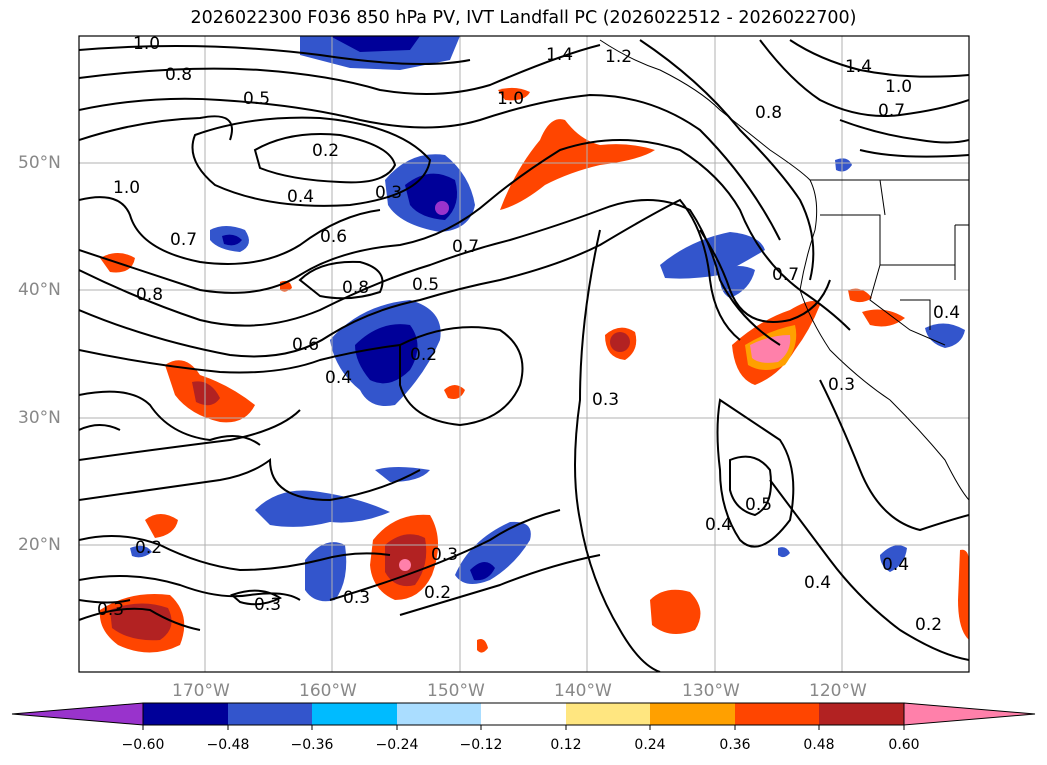  What do you see at coordinates (523, 716) in the screenshot?
I see `colorbar` at bounding box center [523, 716].